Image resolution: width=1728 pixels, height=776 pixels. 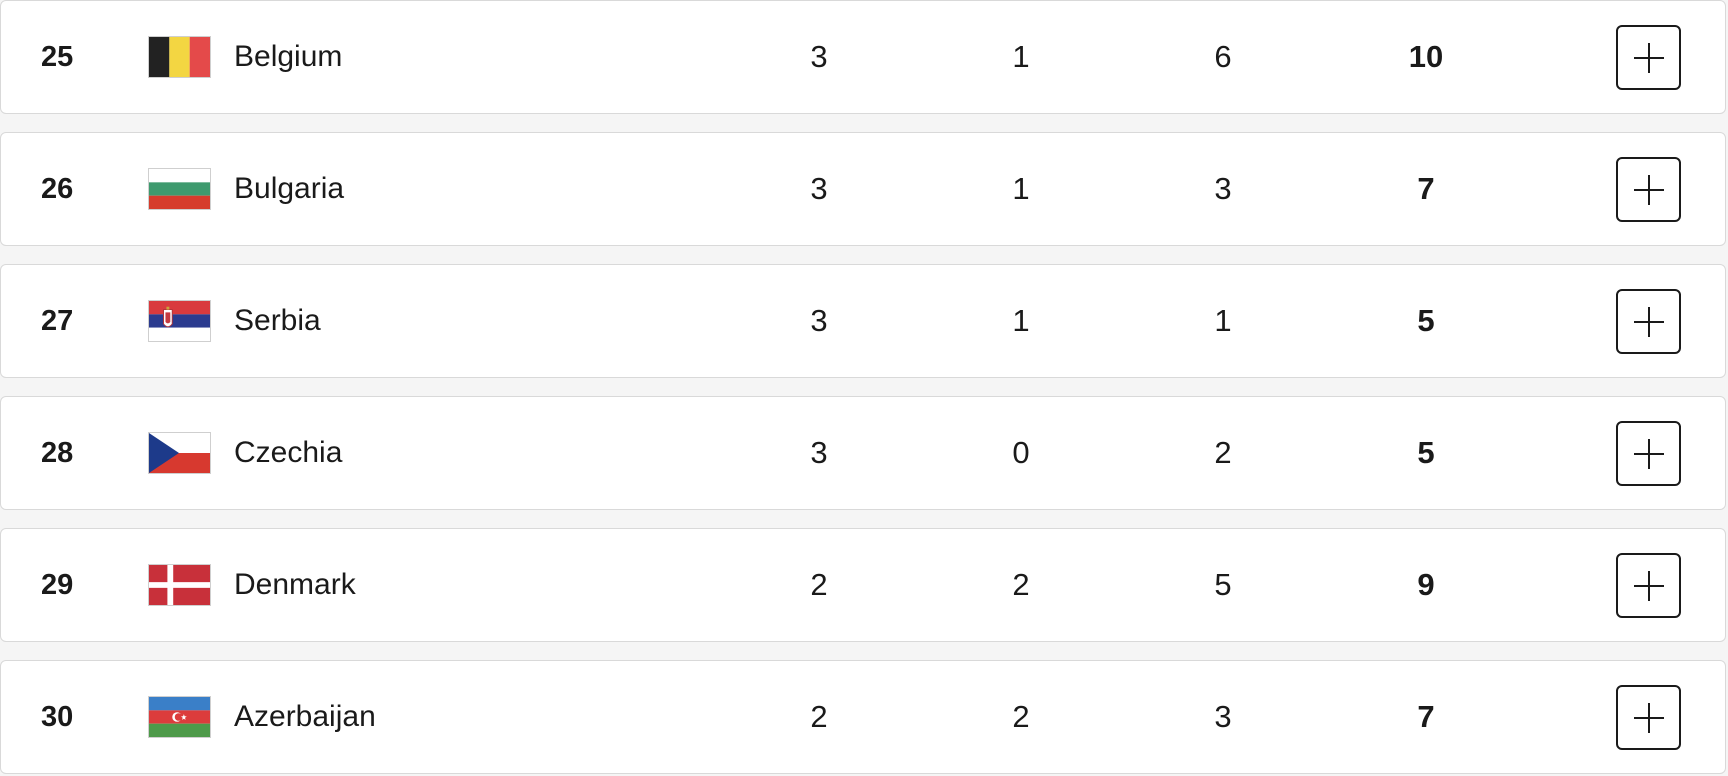 I want to click on bronze-count: 5, so click(x=1223, y=584).